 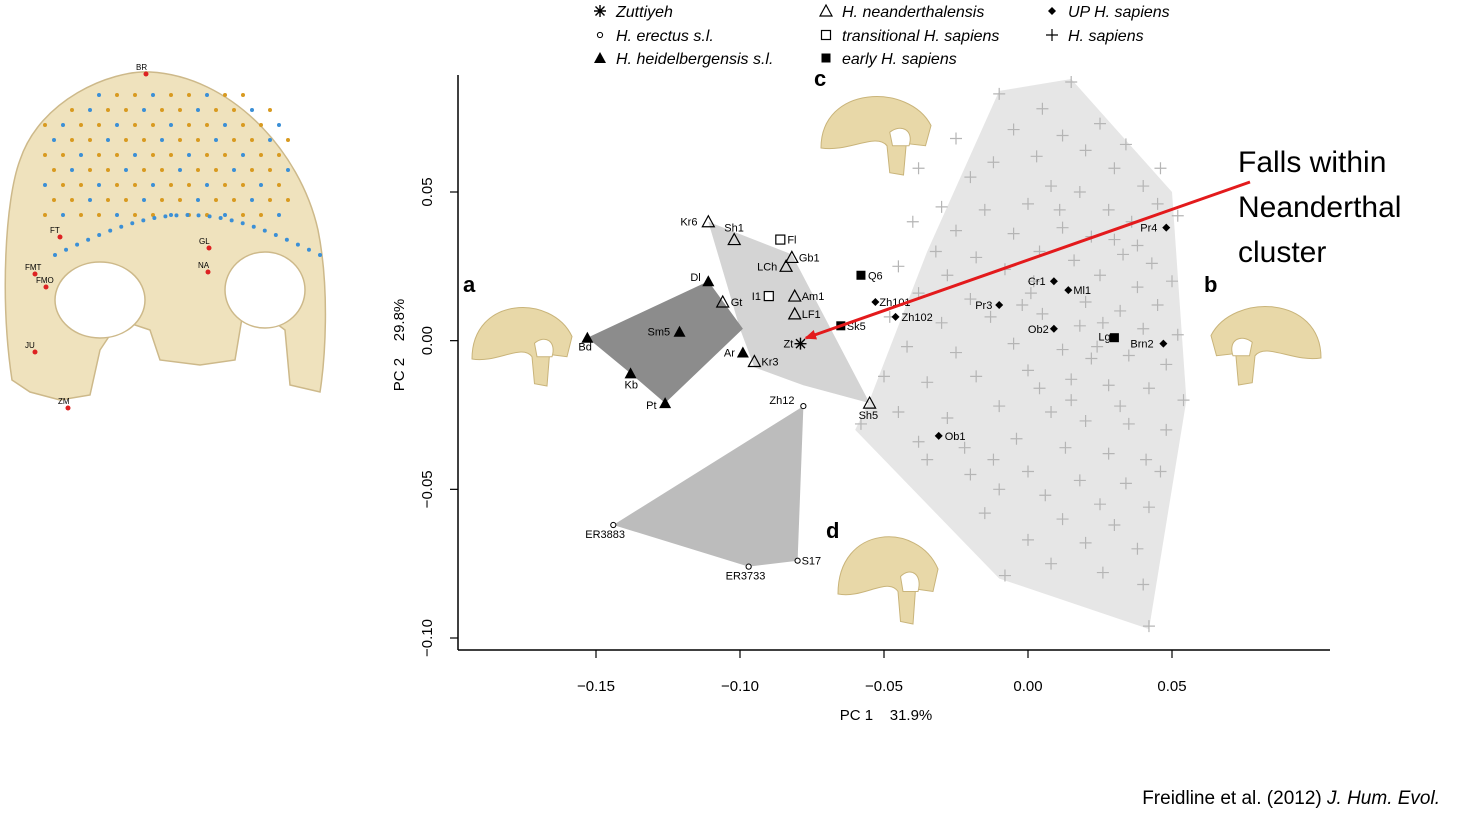 What do you see at coordinates (1266, 346) in the screenshot?
I see `skull-thumb-b` at bounding box center [1266, 346].